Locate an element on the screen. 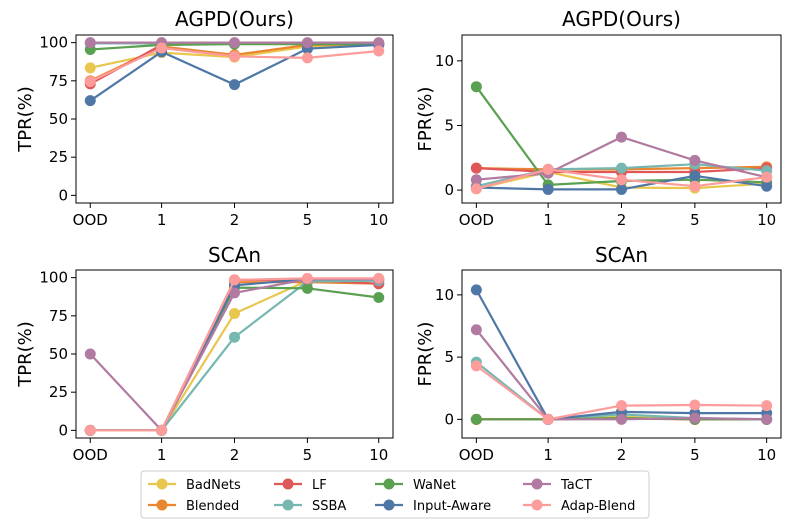 Image resolution: width=790 pixels, height=527 pixels. series-line-ssba is located at coordinates (234, 355).